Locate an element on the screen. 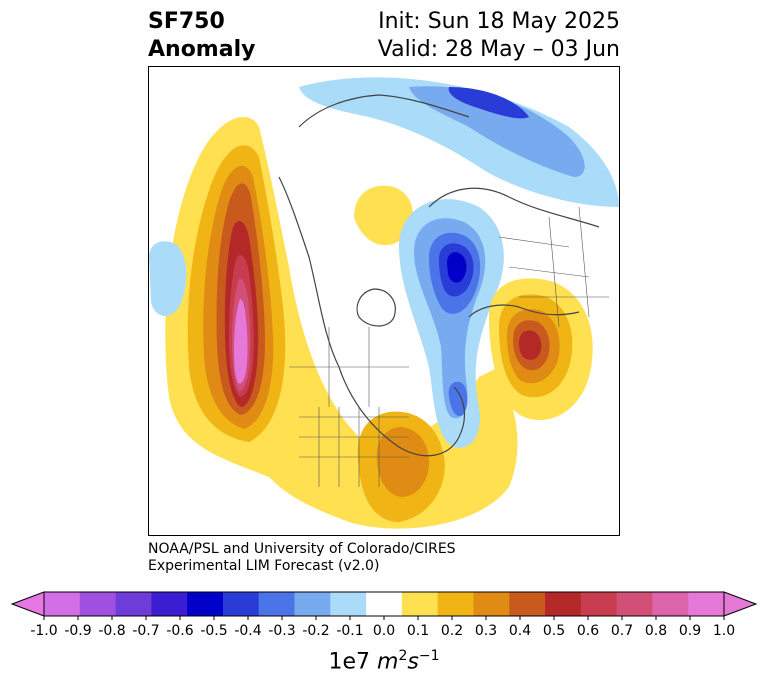 This screenshot has height=688, width=768. eurasia-coast is located at coordinates (514, 252).